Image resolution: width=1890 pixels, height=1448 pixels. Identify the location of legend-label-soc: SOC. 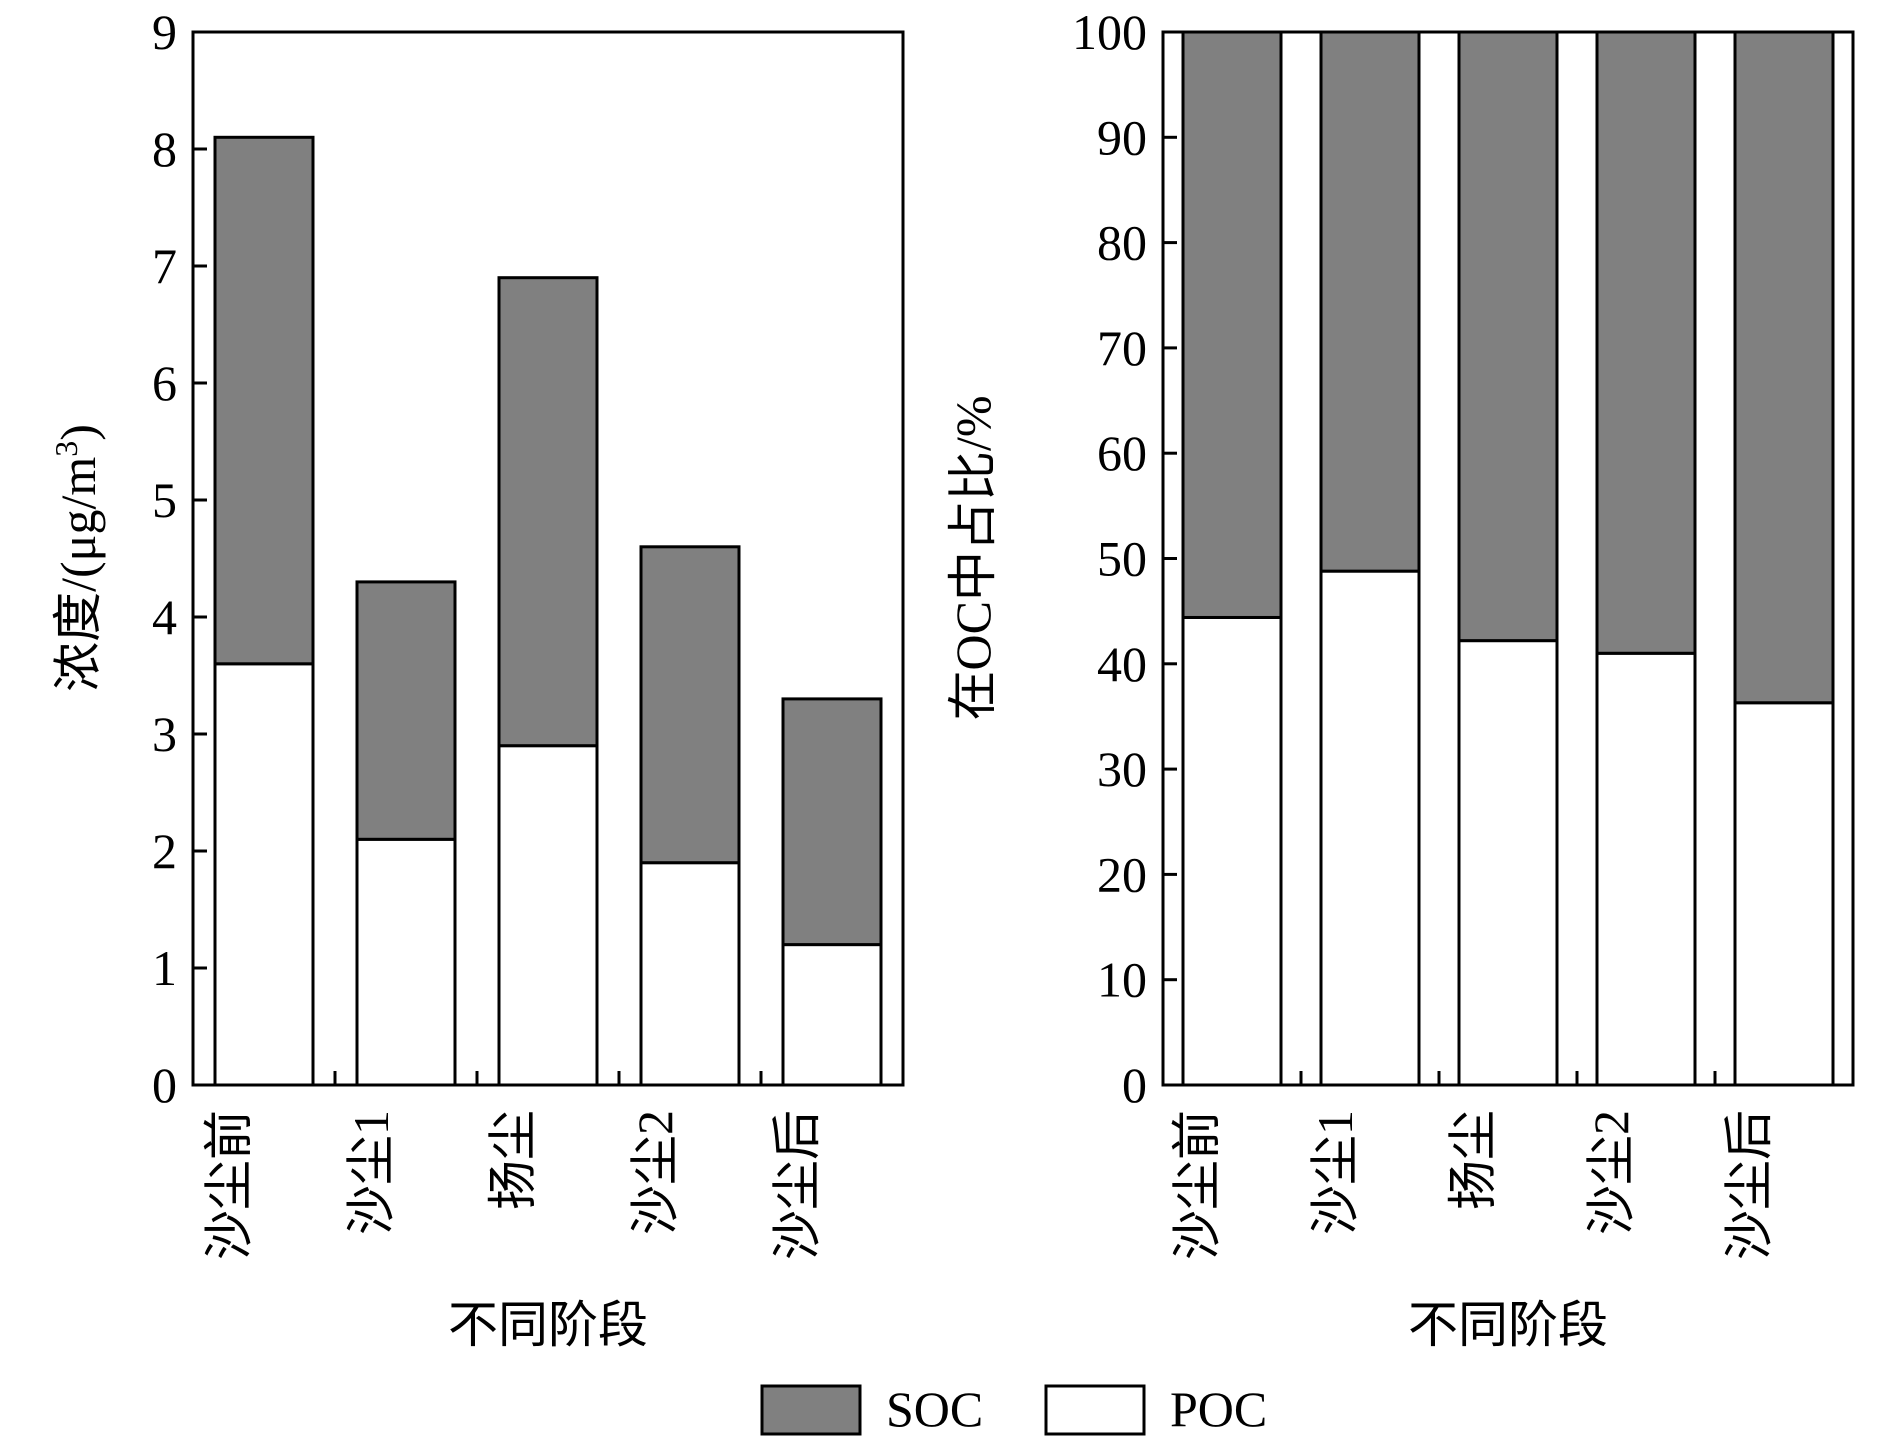
(934, 1409).